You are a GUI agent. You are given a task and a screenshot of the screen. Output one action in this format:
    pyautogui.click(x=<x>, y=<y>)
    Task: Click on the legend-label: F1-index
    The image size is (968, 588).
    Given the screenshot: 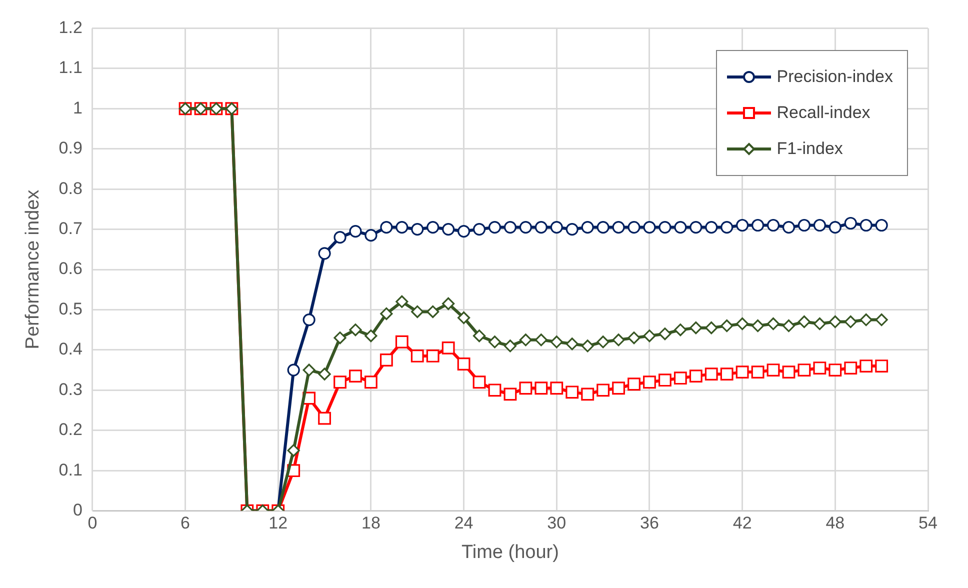 What is the action you would take?
    pyautogui.click(x=809, y=149)
    